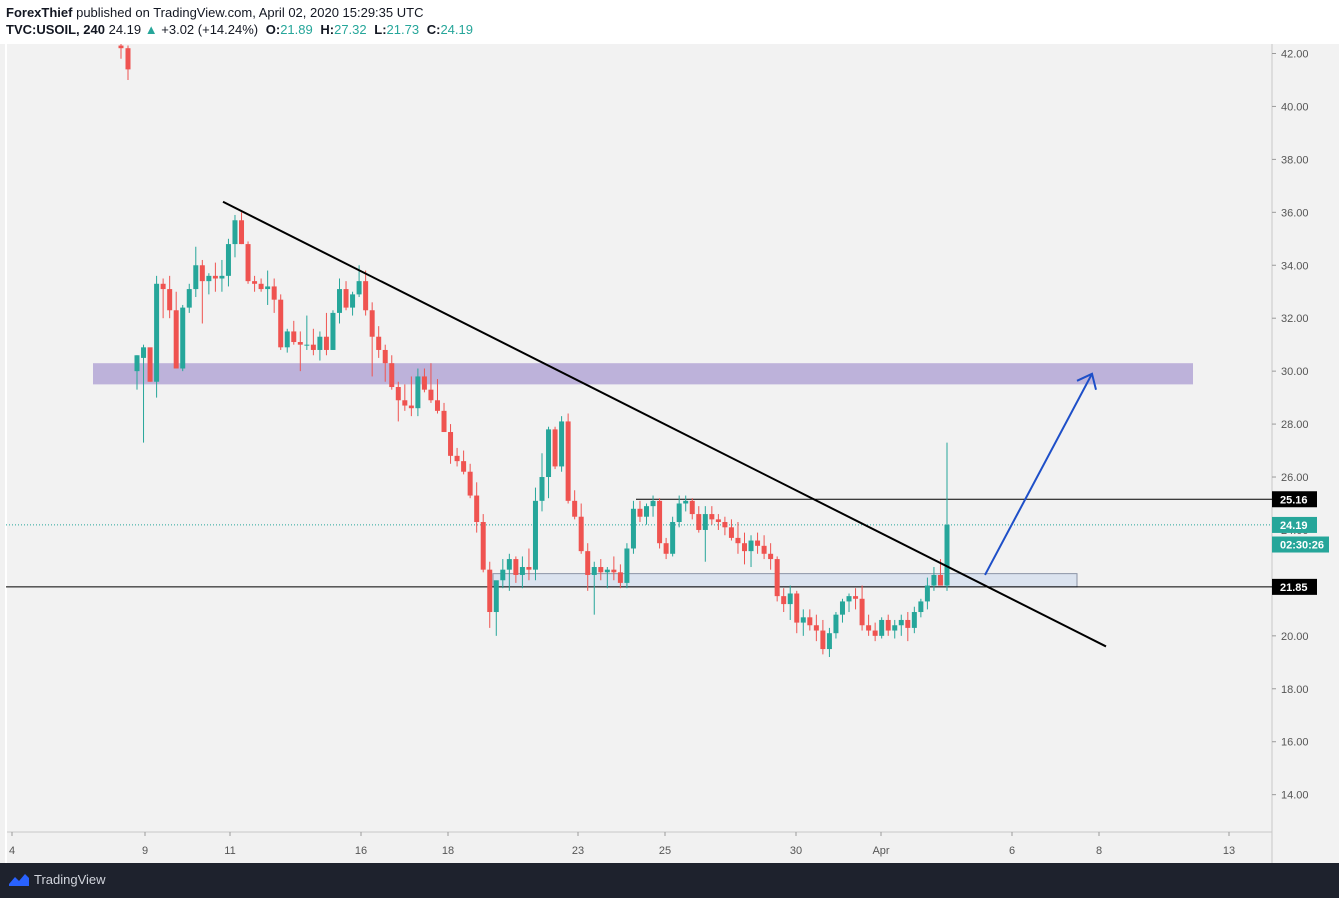  Describe the element at coordinates (785, 580) in the screenshot. I see `support-zone` at that location.